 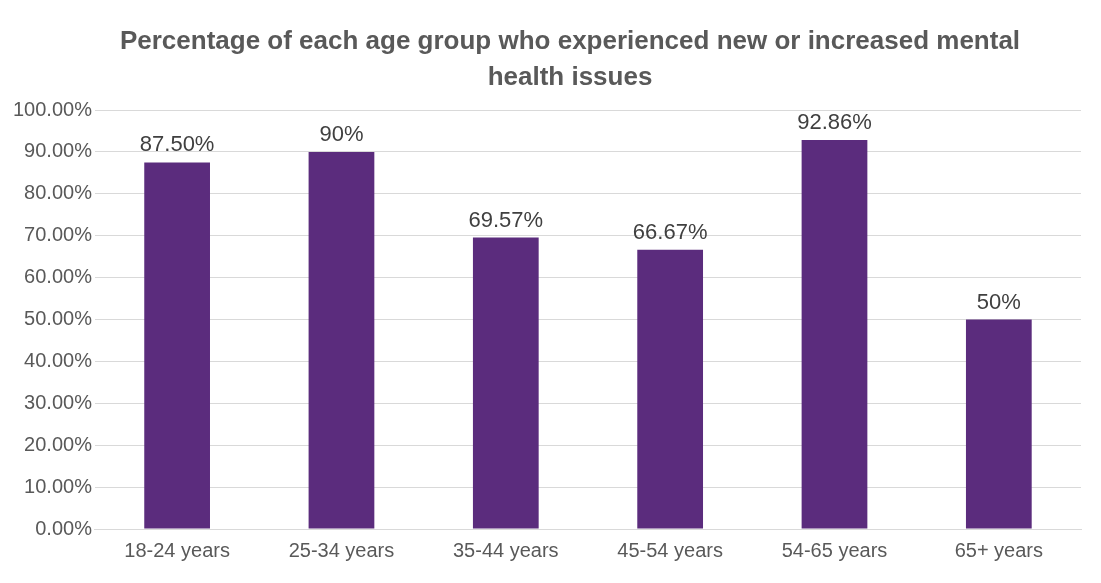 What do you see at coordinates (58, 276) in the screenshot?
I see `y-tick-label: 60.00%` at bounding box center [58, 276].